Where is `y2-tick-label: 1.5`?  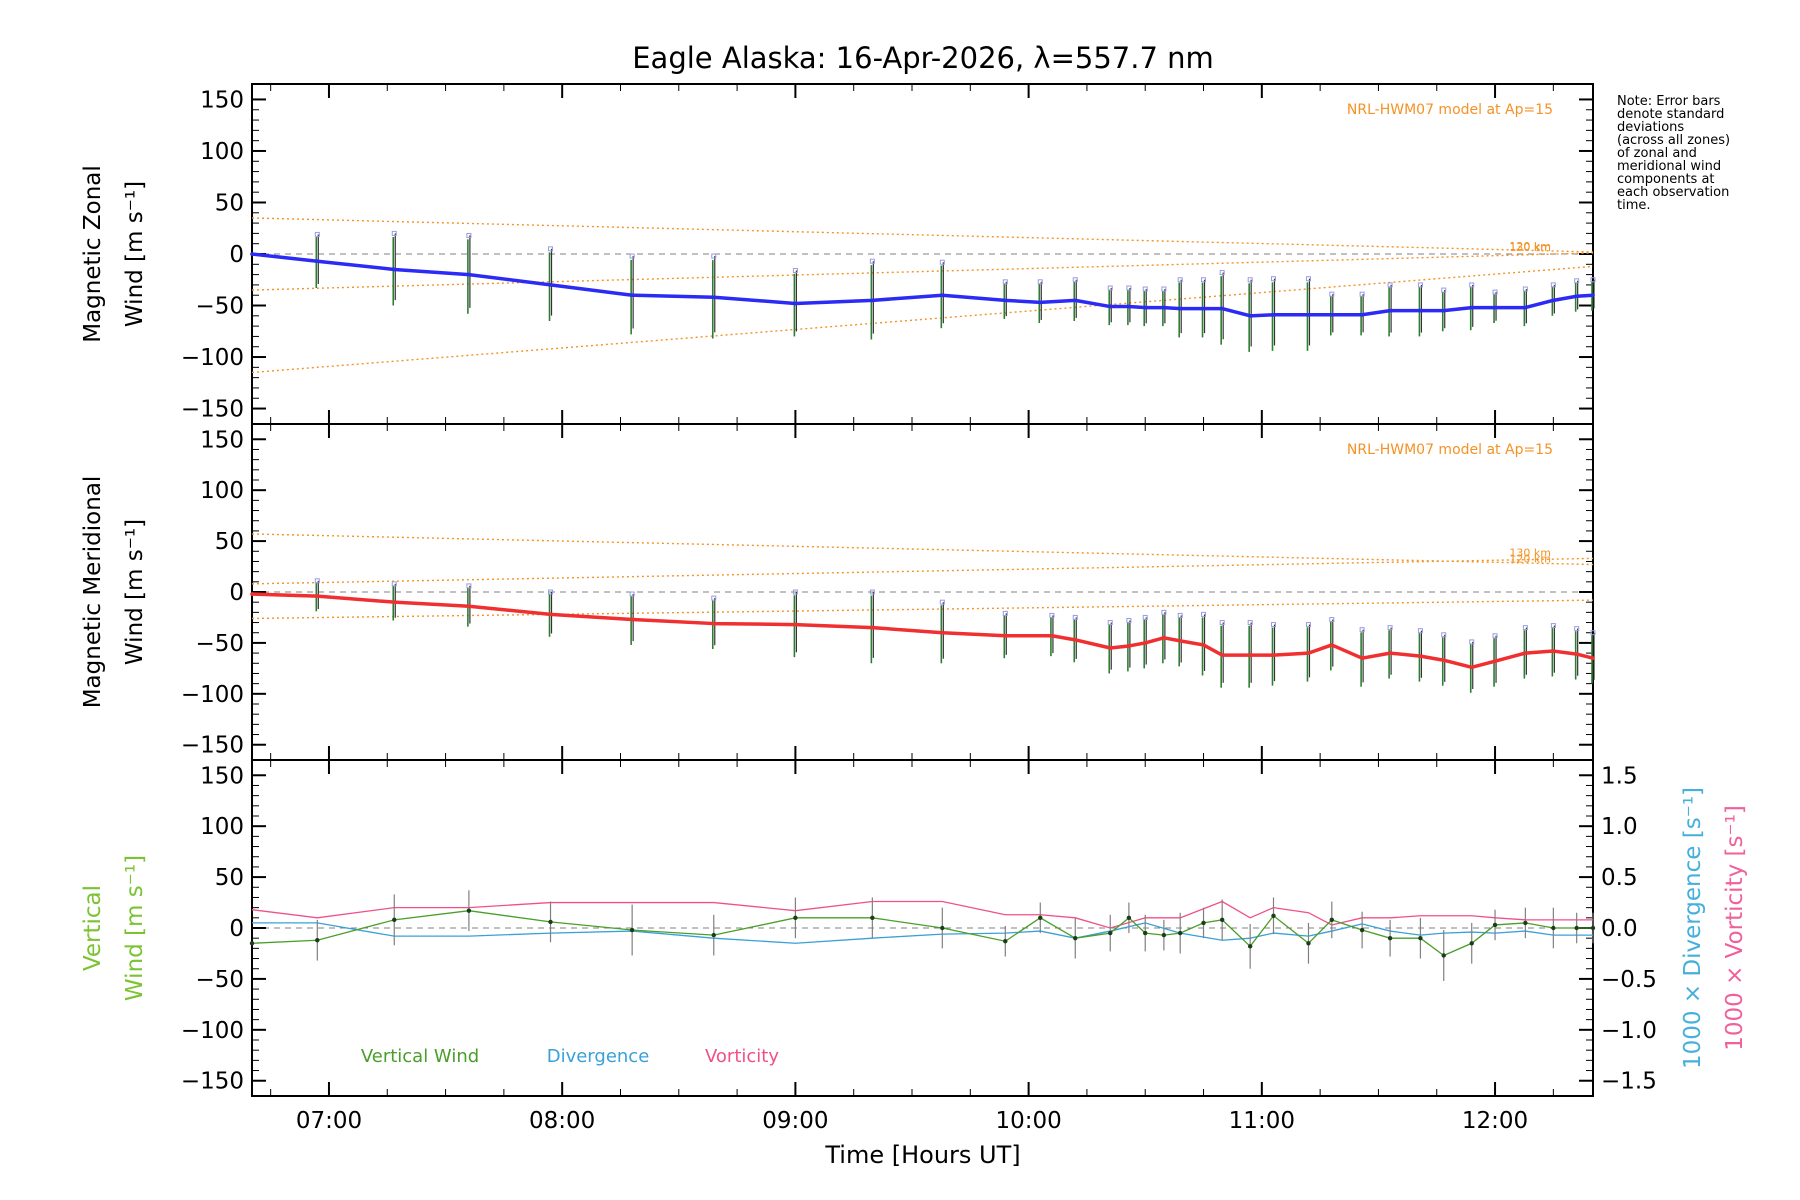 y2-tick-label: 1.5 is located at coordinates (1619, 776).